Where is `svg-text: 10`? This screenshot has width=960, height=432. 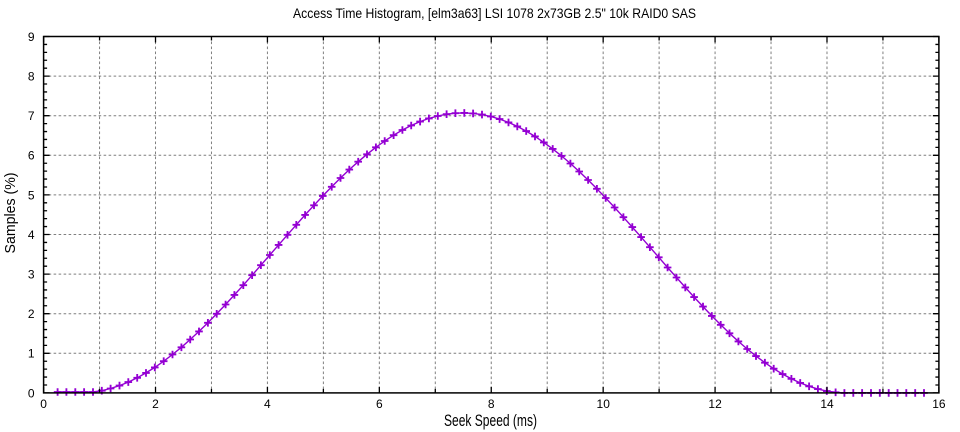
svg-text: 10 is located at coordinates (604, 404).